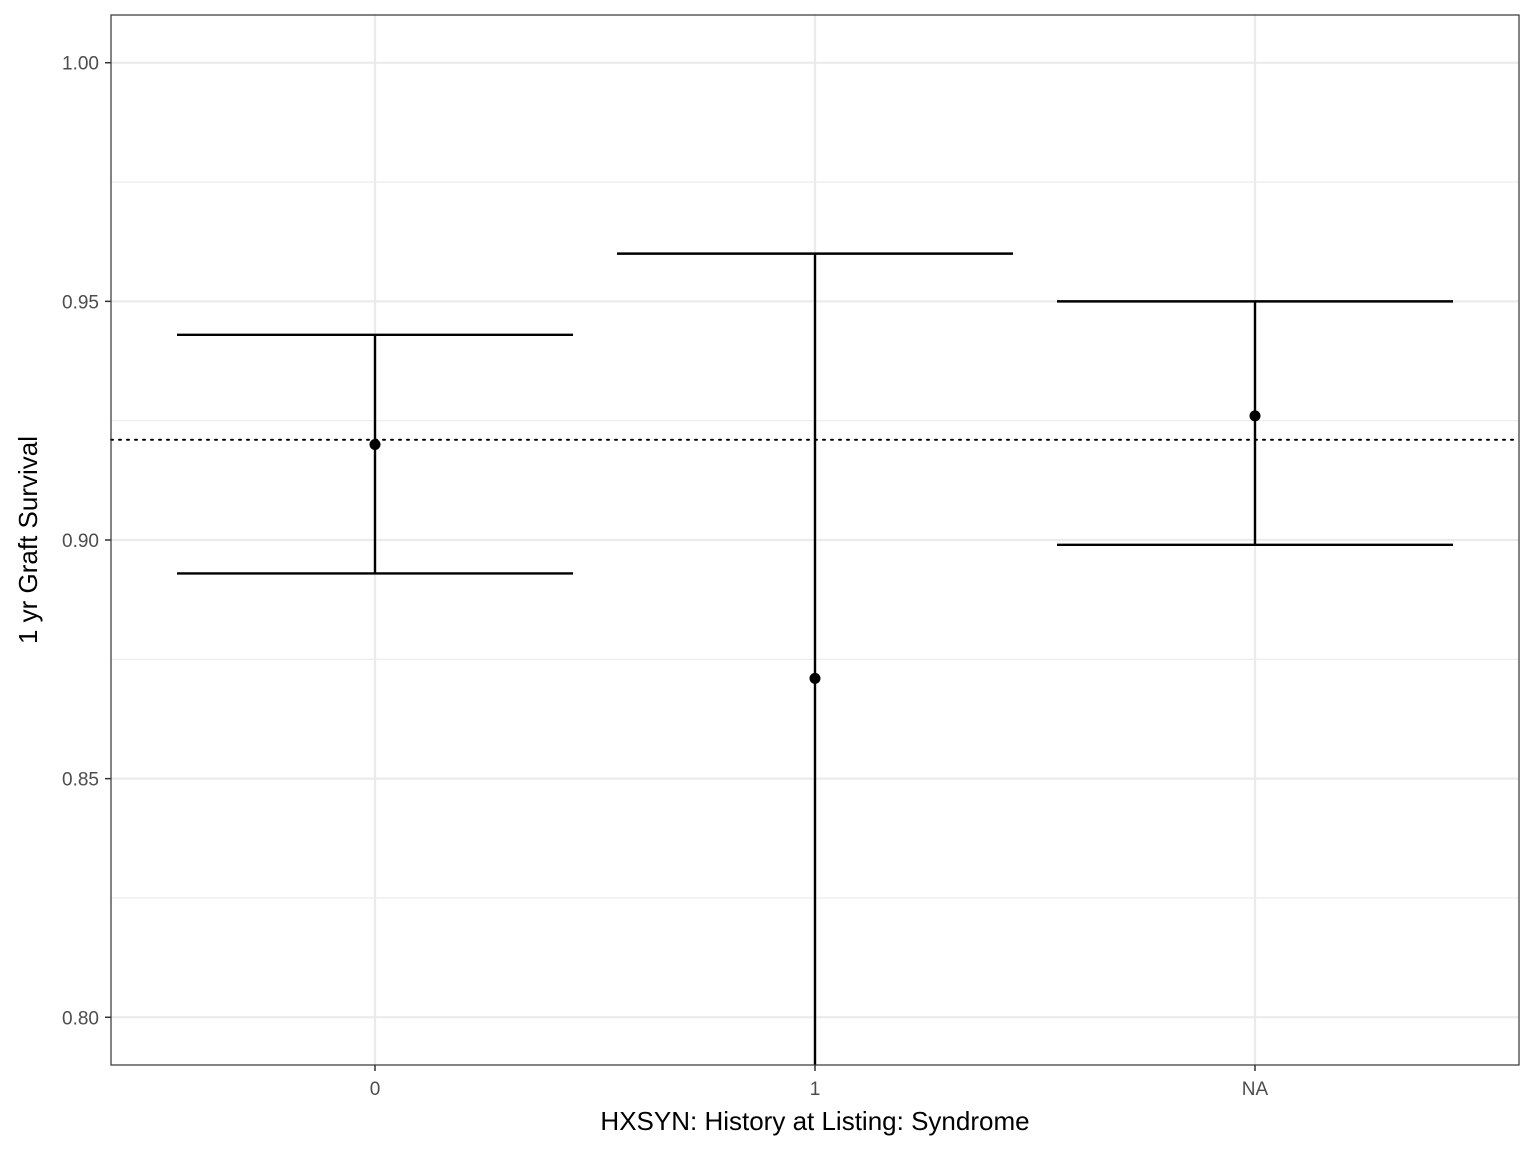  What do you see at coordinates (80, 541) in the screenshot?
I see `y-tick-label: 0.90` at bounding box center [80, 541].